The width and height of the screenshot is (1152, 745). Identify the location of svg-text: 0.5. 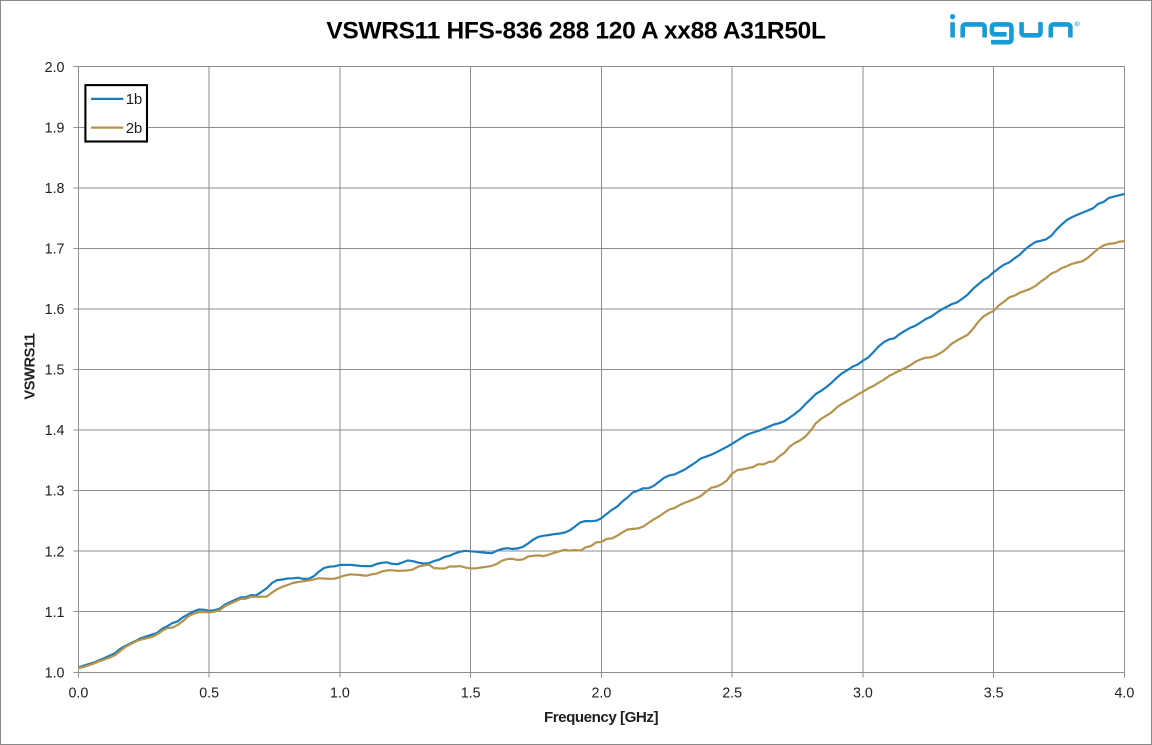
(209, 693).